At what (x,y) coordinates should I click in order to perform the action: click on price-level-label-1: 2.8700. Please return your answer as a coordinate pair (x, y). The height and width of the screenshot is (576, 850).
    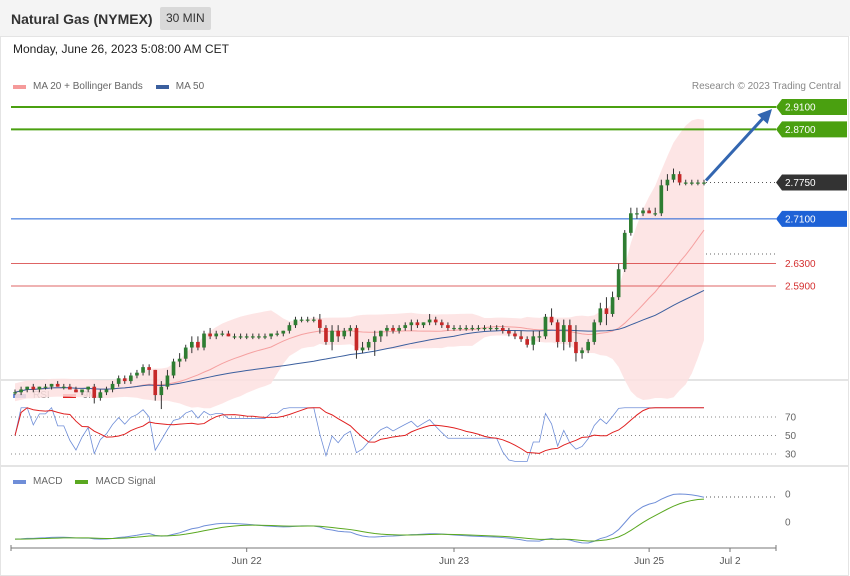
    Looking at the image, I should click on (800, 130).